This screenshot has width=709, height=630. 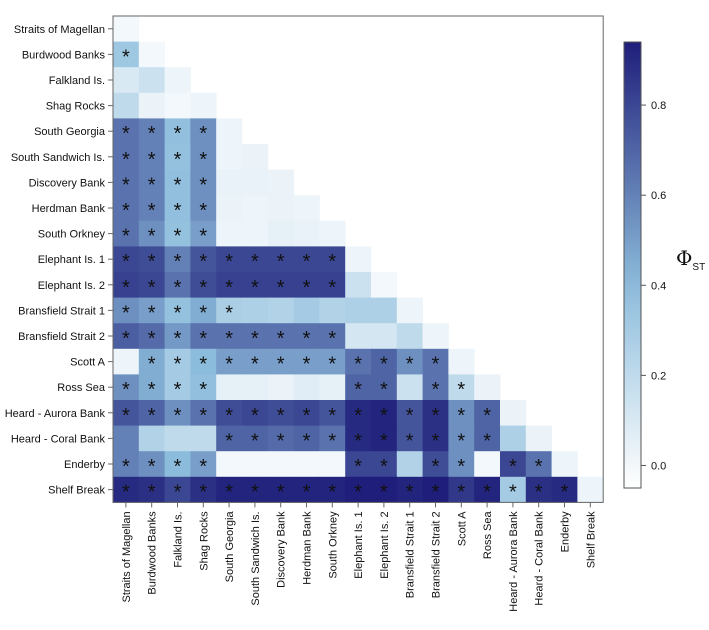 I want to click on y-tick-label: Herdman Bank, so click(x=69, y=209).